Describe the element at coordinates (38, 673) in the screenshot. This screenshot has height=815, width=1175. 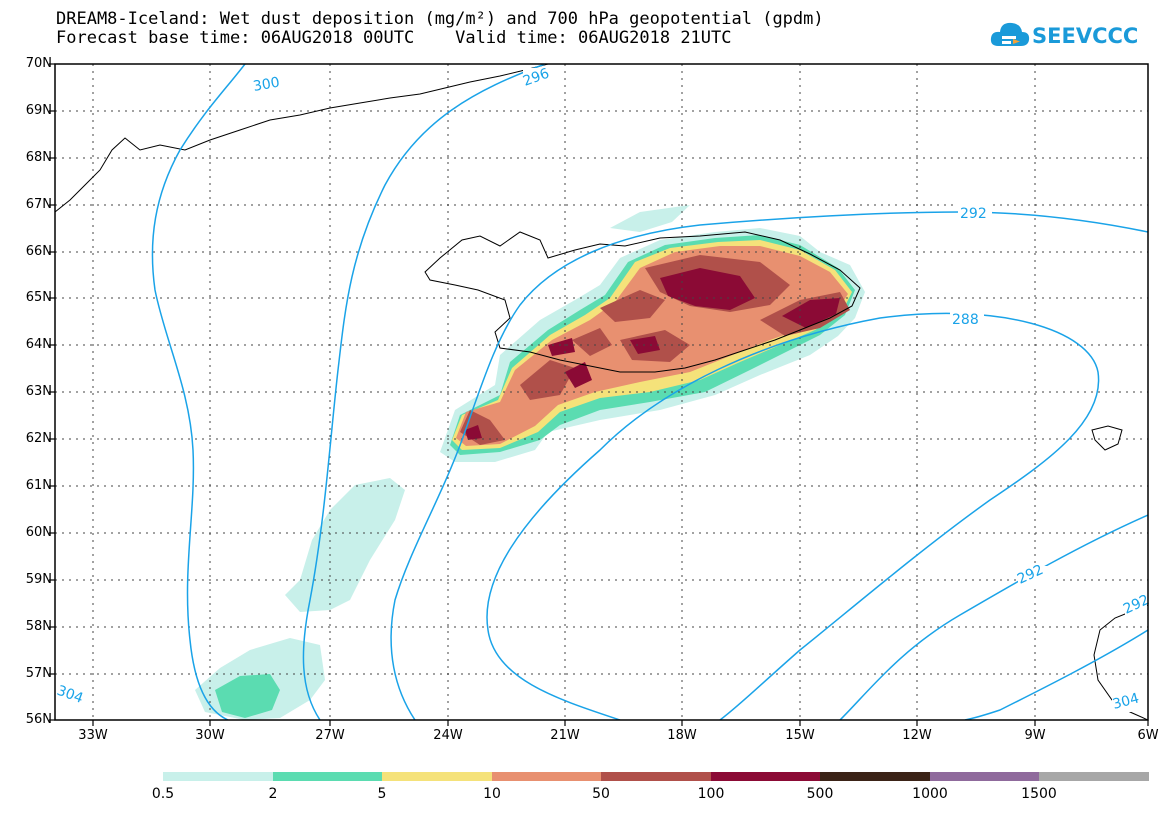
I see `lat-label: 57N` at that location.